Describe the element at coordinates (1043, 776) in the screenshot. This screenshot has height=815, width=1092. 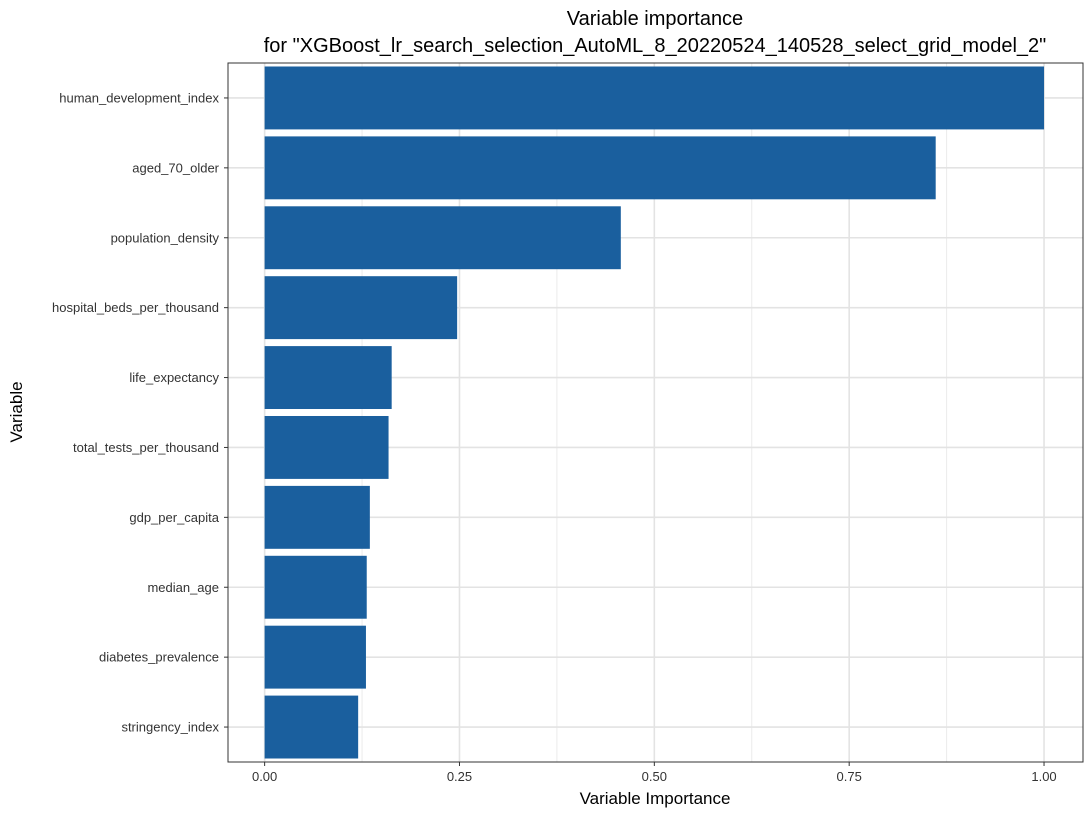
I see `x-tick-label: 1.00` at that location.